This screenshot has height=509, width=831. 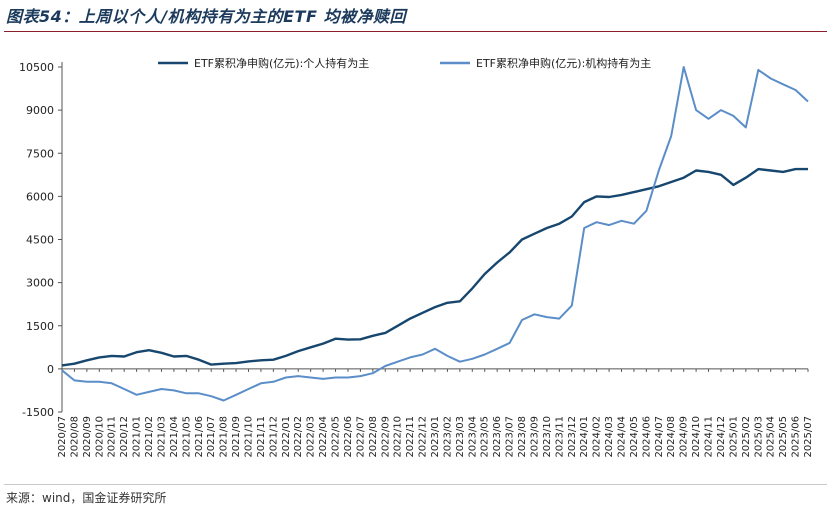 I want to click on x-tick-label: 2022/06, so click(x=348, y=437).